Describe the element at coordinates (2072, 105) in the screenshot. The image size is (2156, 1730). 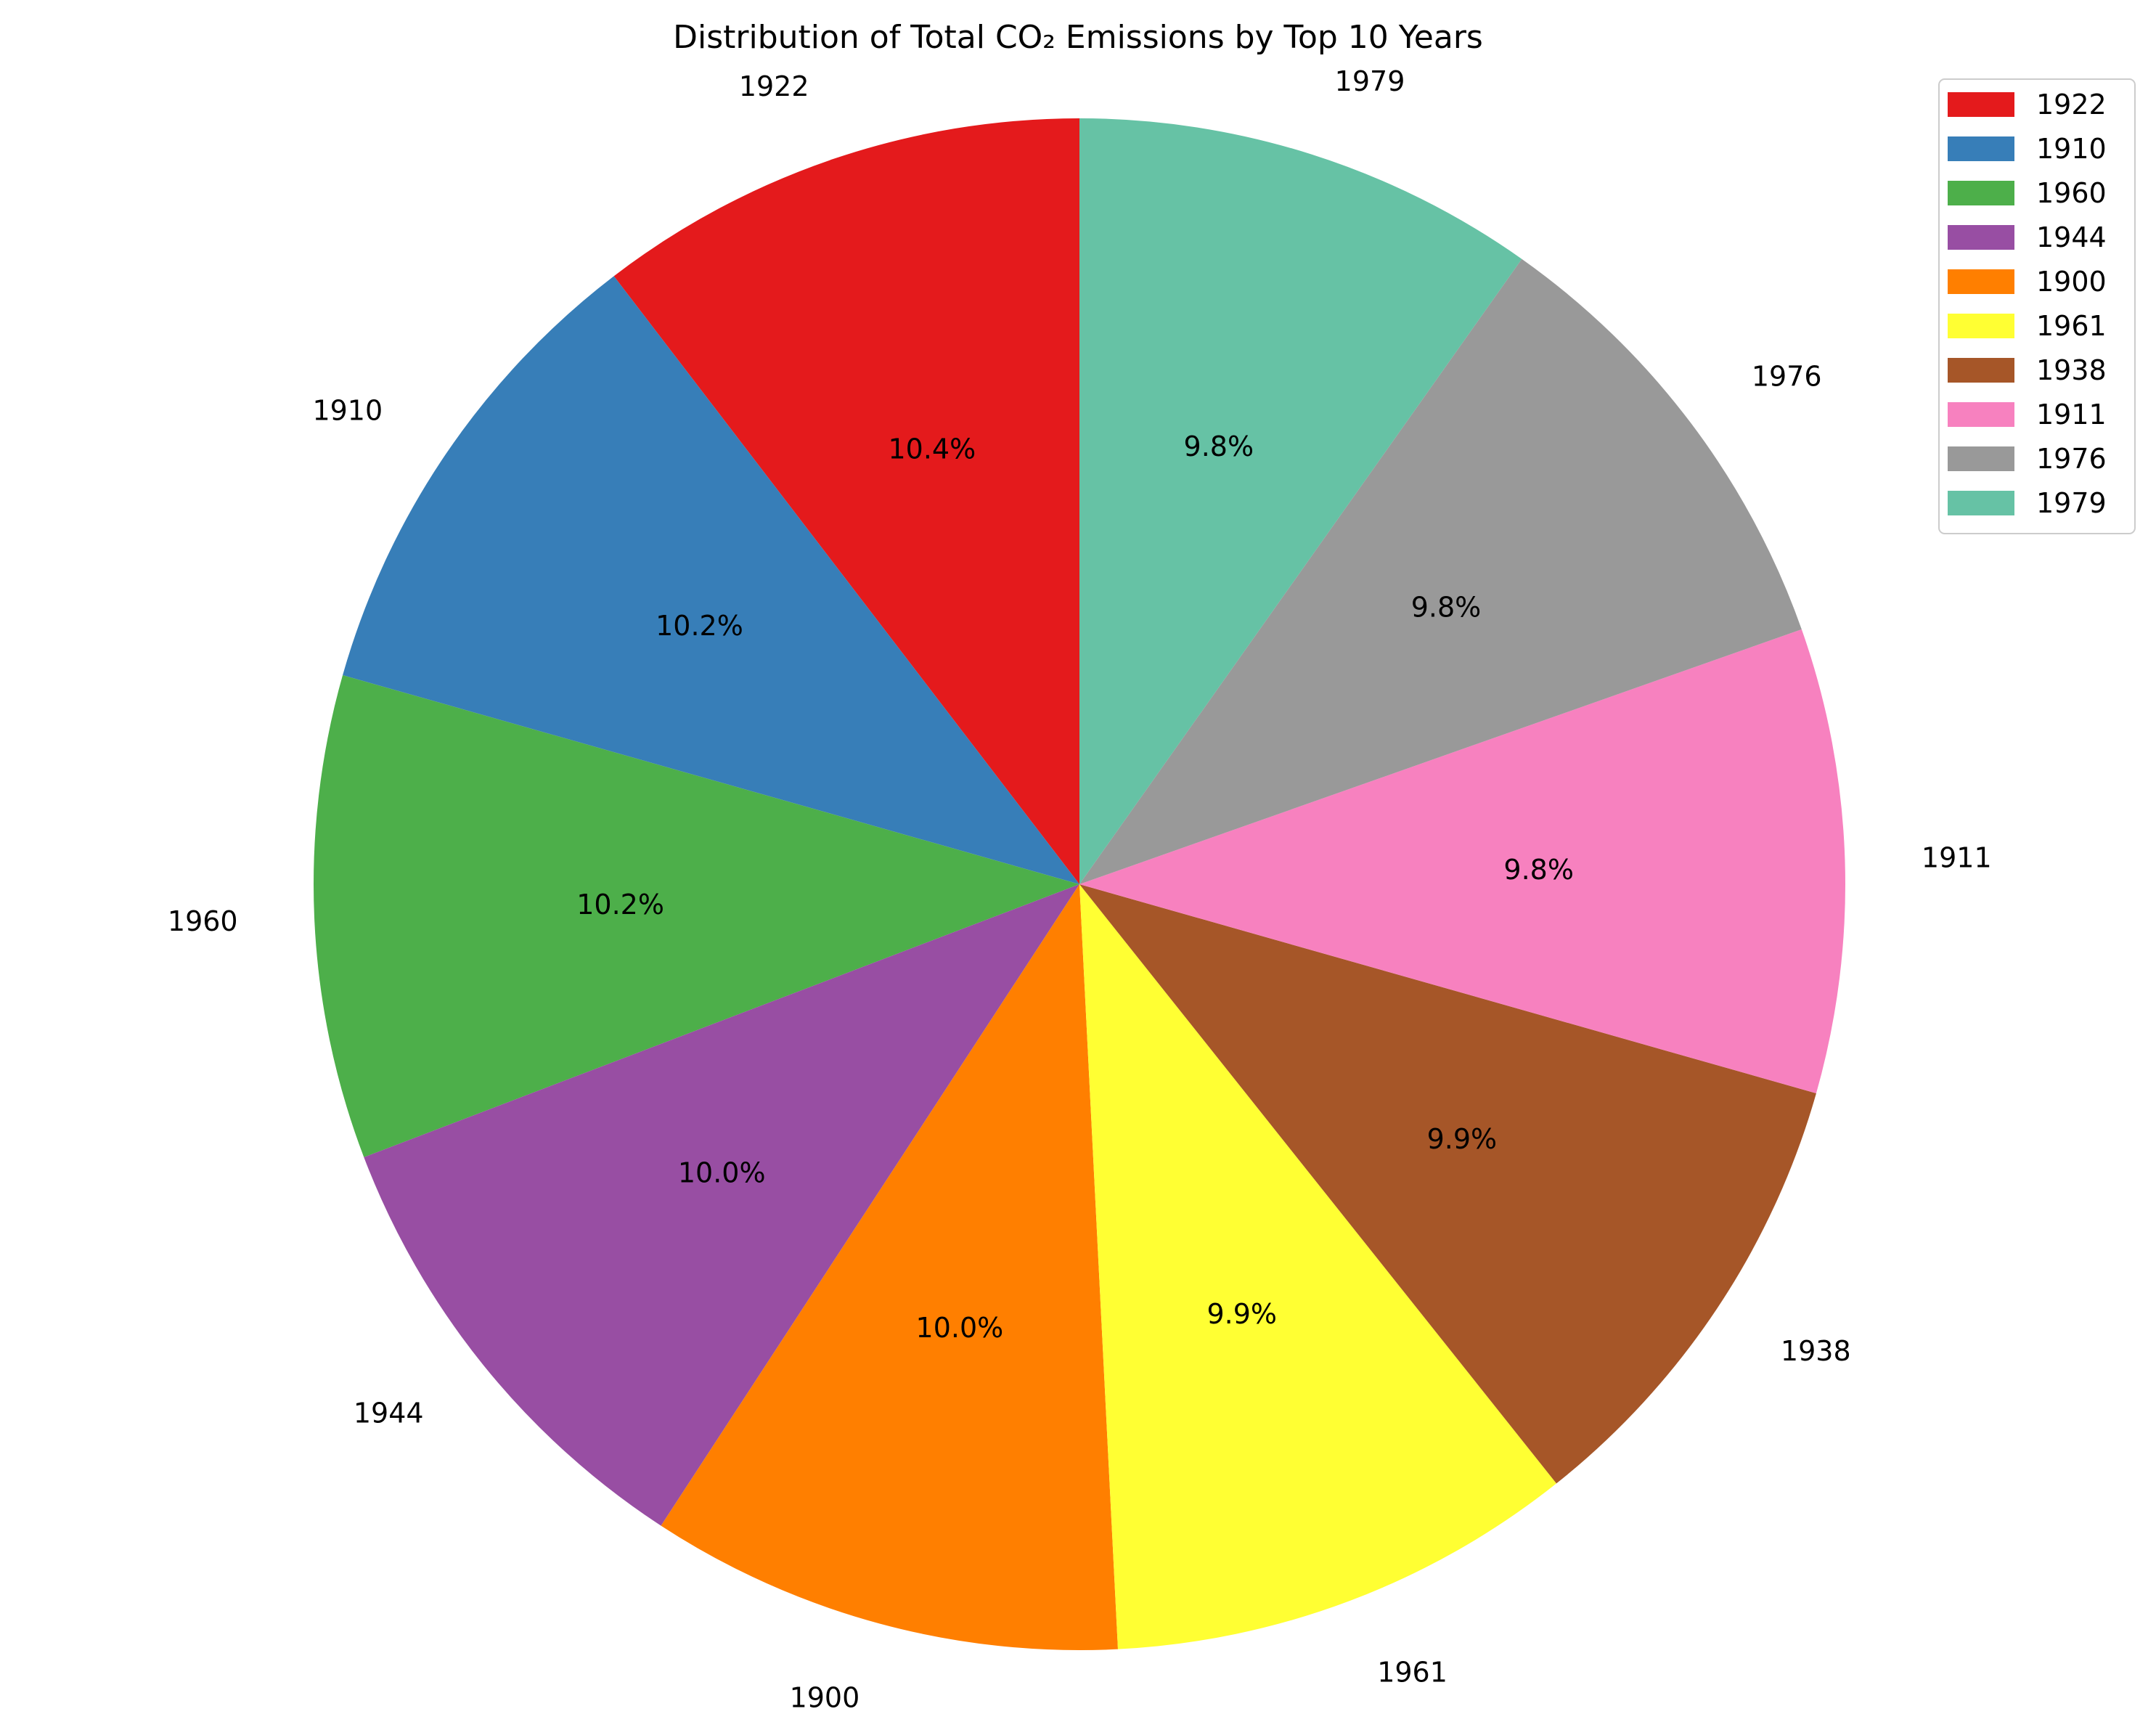
I see `legend-label-1922: 1922` at that location.